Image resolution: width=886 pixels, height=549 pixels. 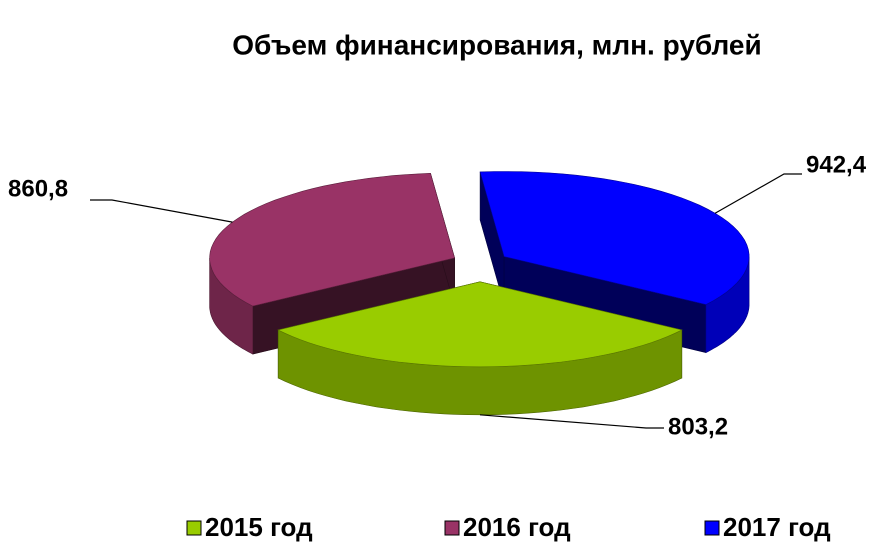 I want to click on legend-label: 2016 год, so click(x=517, y=527).